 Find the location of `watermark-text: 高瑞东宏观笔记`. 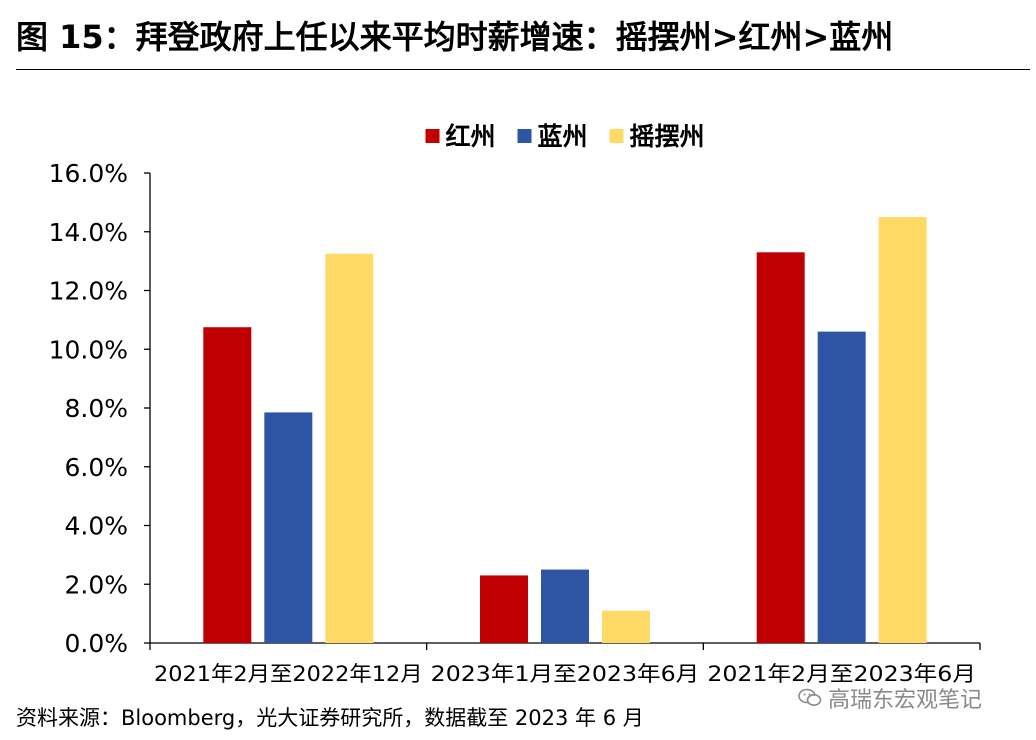

watermark-text: 高瑞东宏观笔记 is located at coordinates (905, 700).